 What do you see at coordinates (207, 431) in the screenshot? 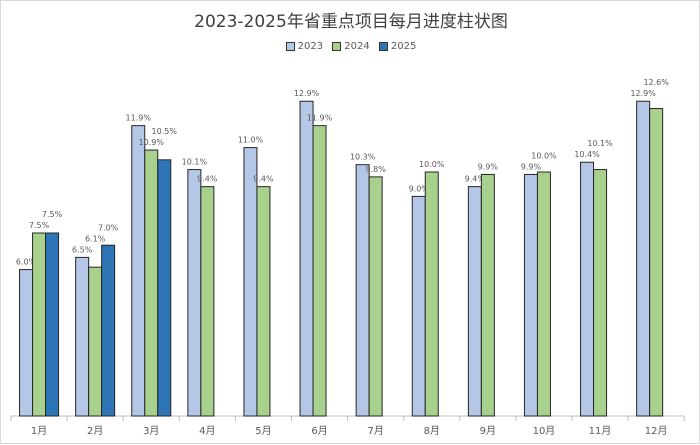
I see `x-tick-label: 4月` at bounding box center [207, 431].